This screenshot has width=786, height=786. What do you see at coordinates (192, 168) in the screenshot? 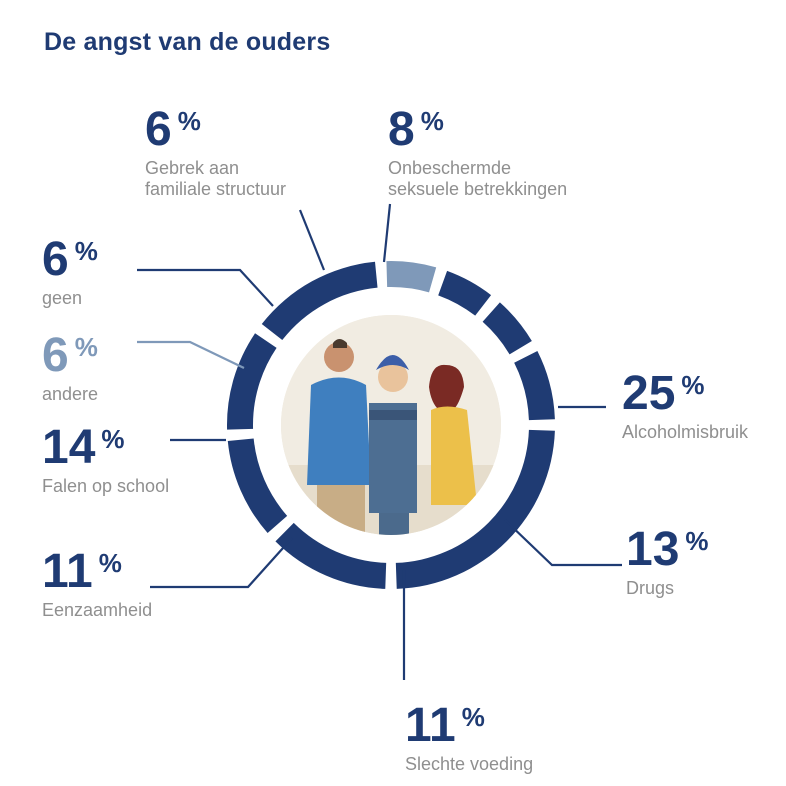
I see `category-label-line-1: Gebrek aan` at bounding box center [192, 168].